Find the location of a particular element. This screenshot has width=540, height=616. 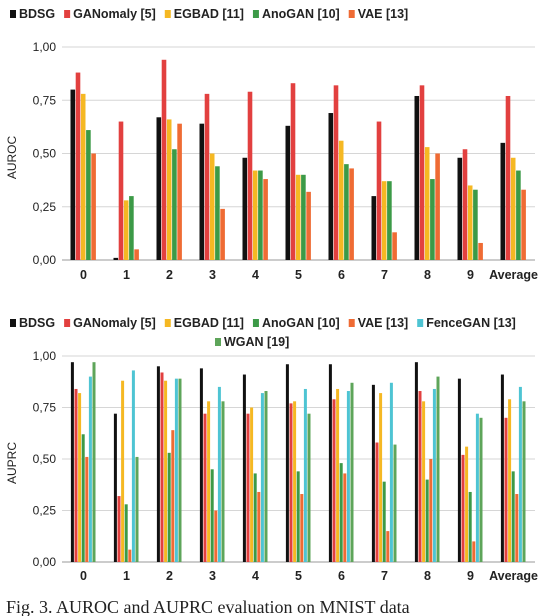

legend-entry: EGBAD [11] is located at coordinates (209, 14).